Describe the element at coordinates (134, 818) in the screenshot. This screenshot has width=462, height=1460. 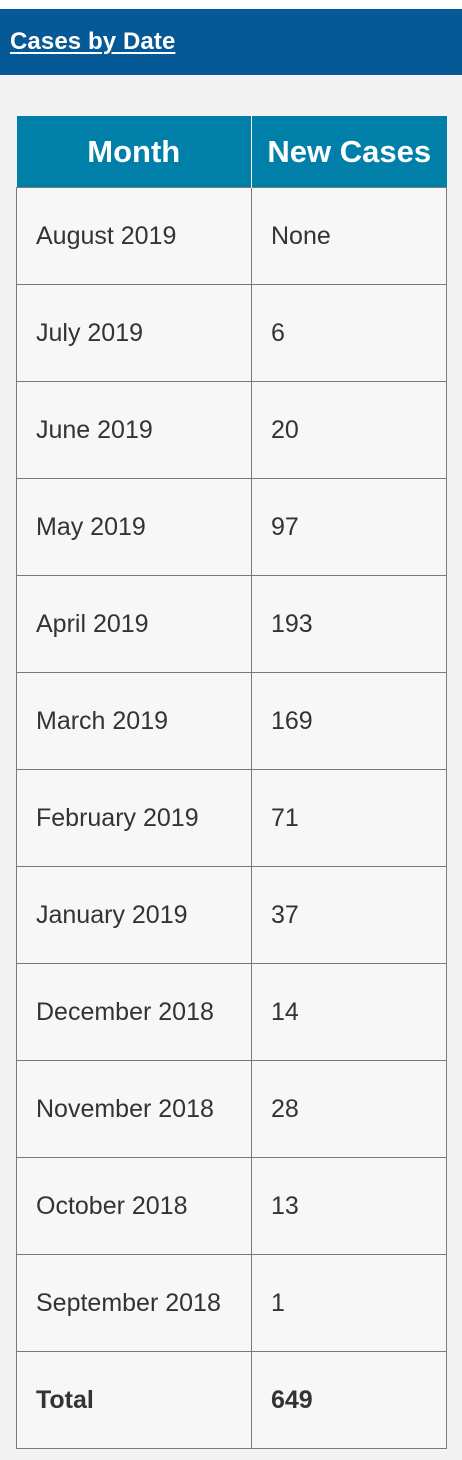
I see `month-cell: February 2019` at that location.